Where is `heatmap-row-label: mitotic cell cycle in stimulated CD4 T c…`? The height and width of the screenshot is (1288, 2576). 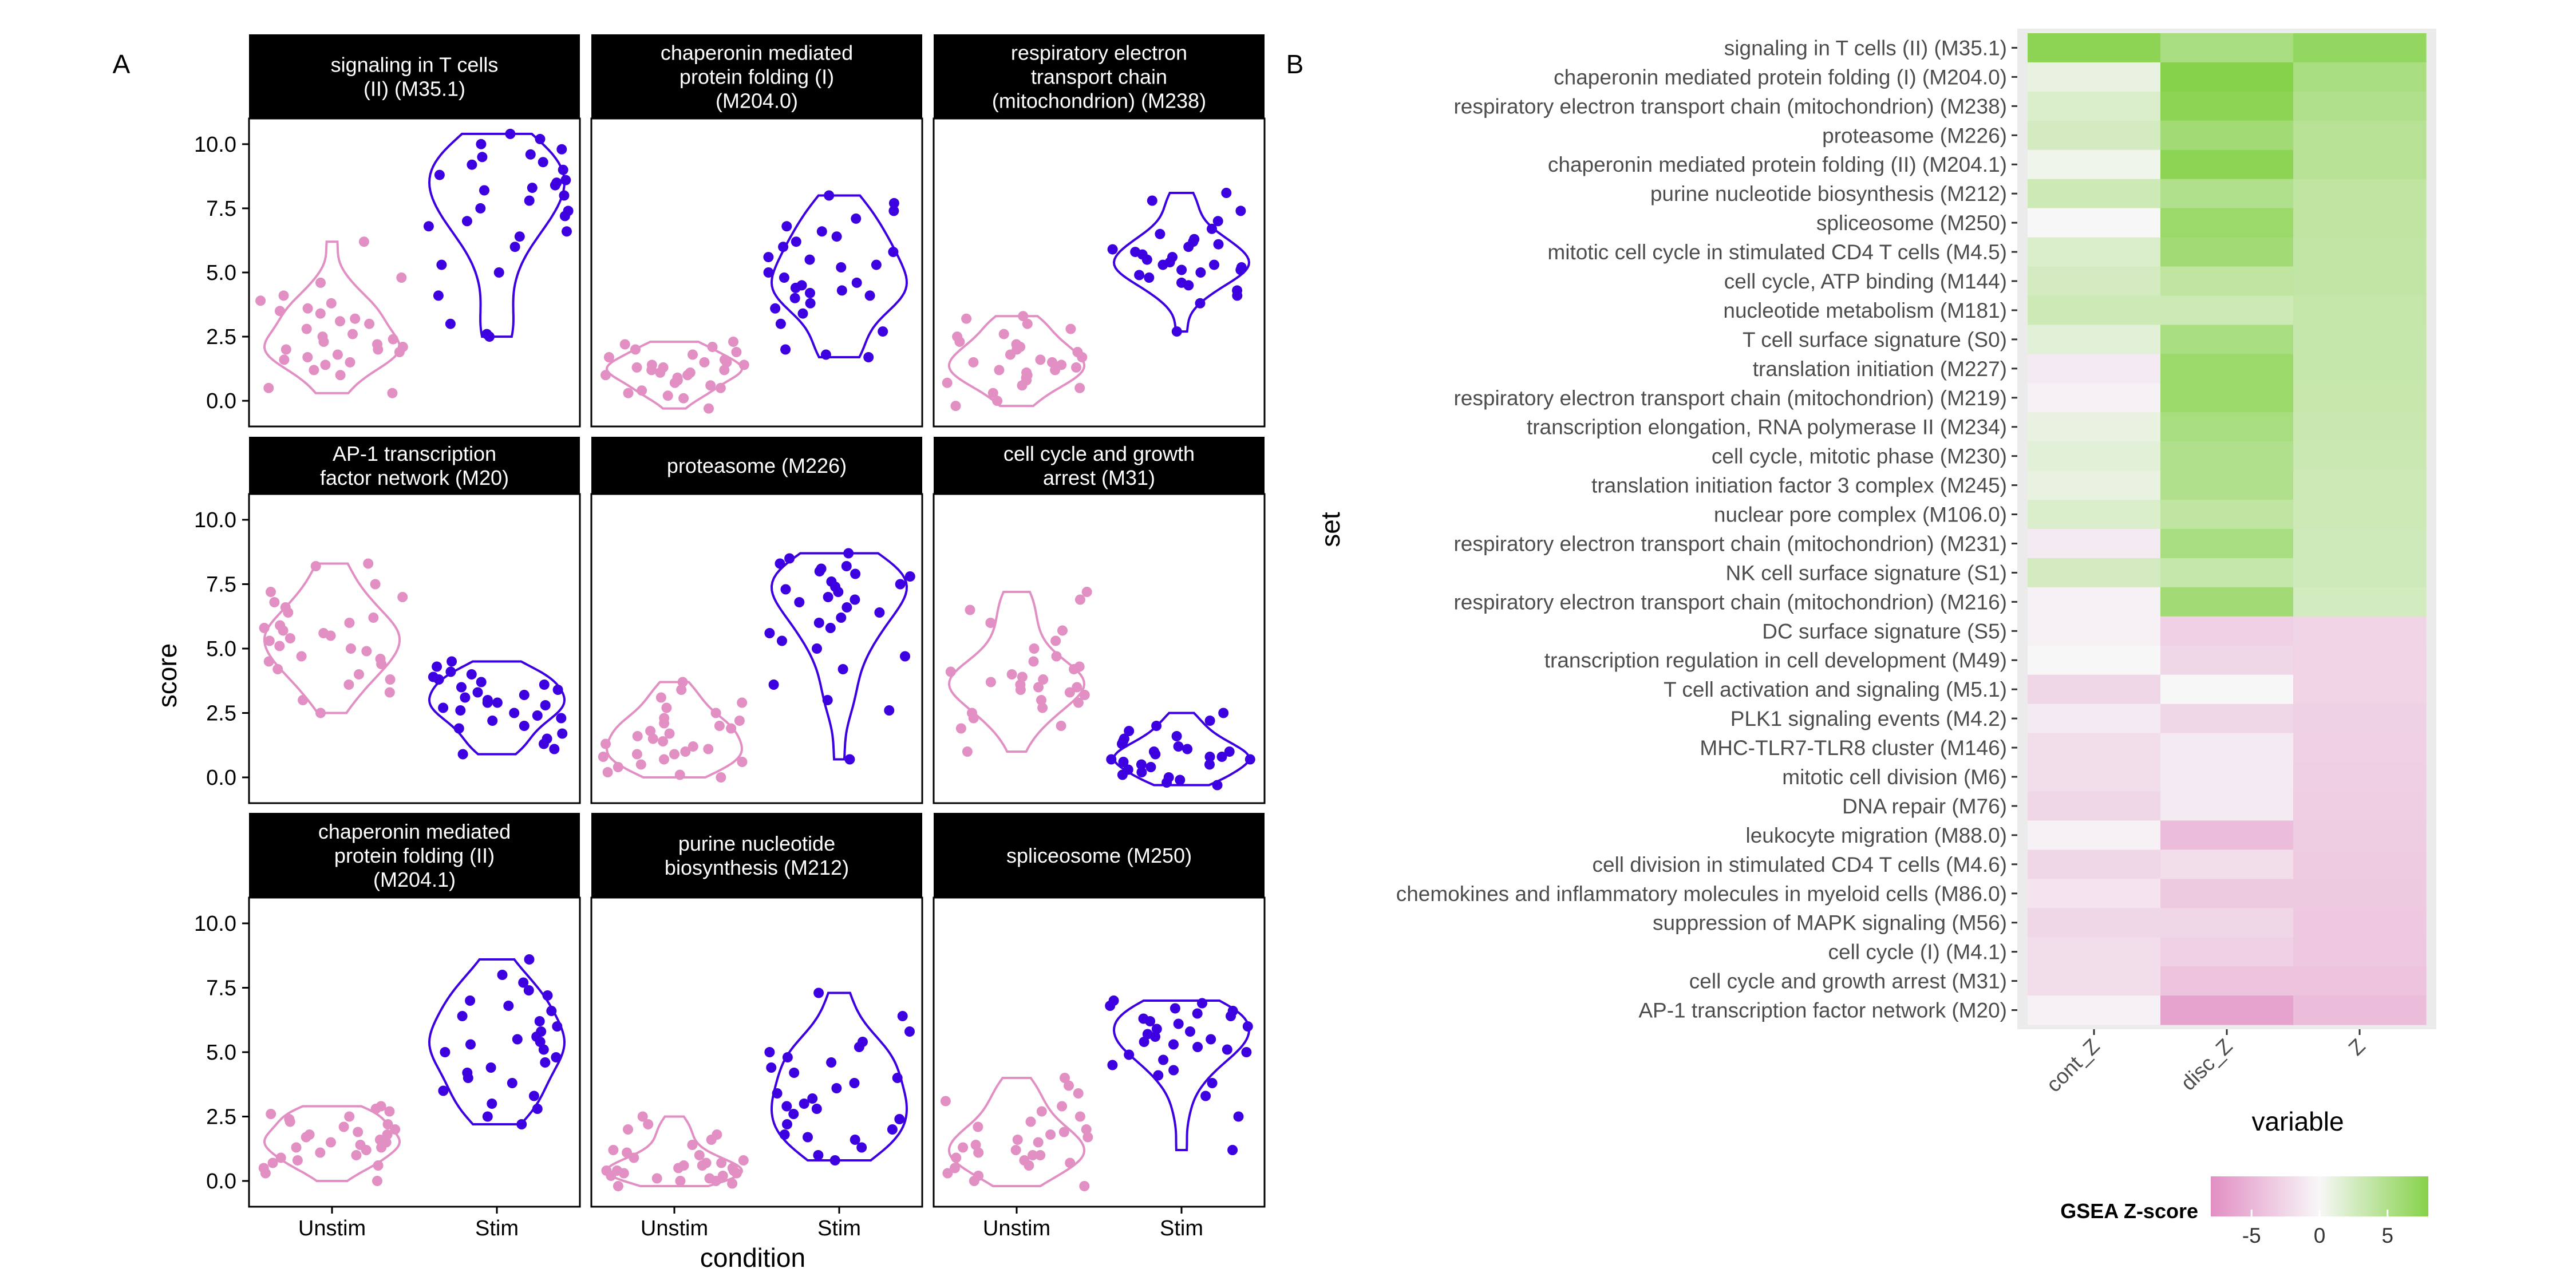
heatmap-row-label: mitotic cell cycle in stimulated CD4 T c… is located at coordinates (1777, 252).